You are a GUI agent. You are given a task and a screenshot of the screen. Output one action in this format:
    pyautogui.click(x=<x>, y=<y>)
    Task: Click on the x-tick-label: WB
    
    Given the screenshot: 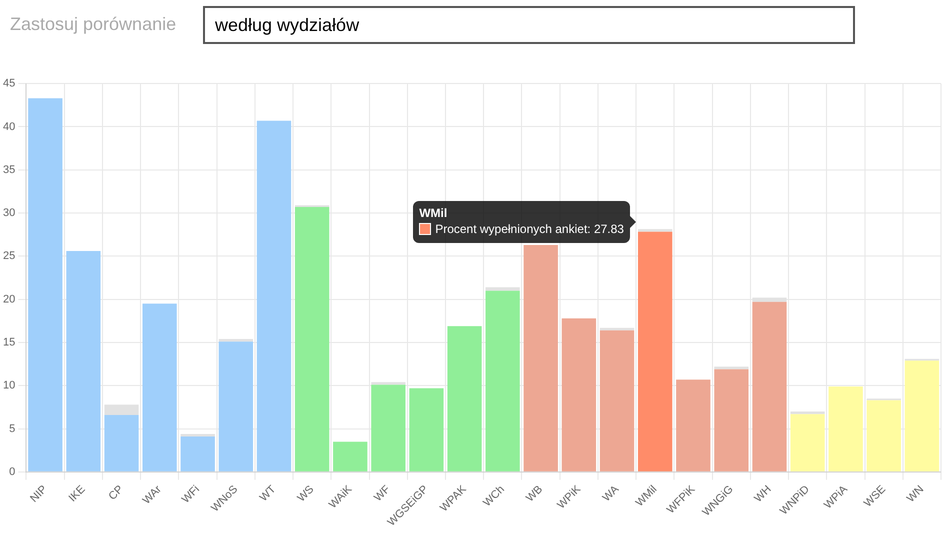 What is the action you would take?
    pyautogui.click(x=535, y=493)
    